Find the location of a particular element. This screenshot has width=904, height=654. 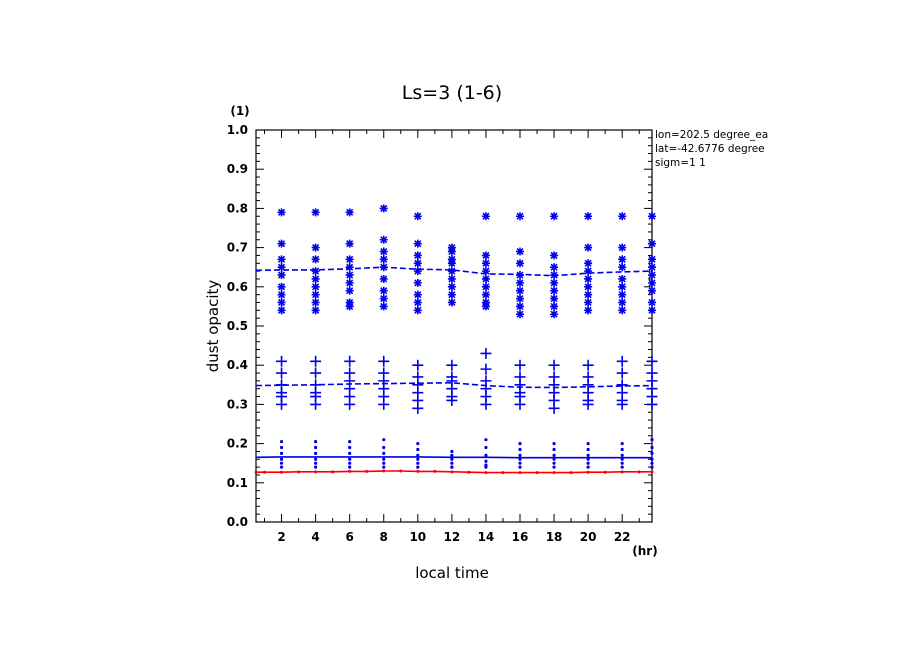

y-tick-label: 0.6 is located at coordinates (237, 287).